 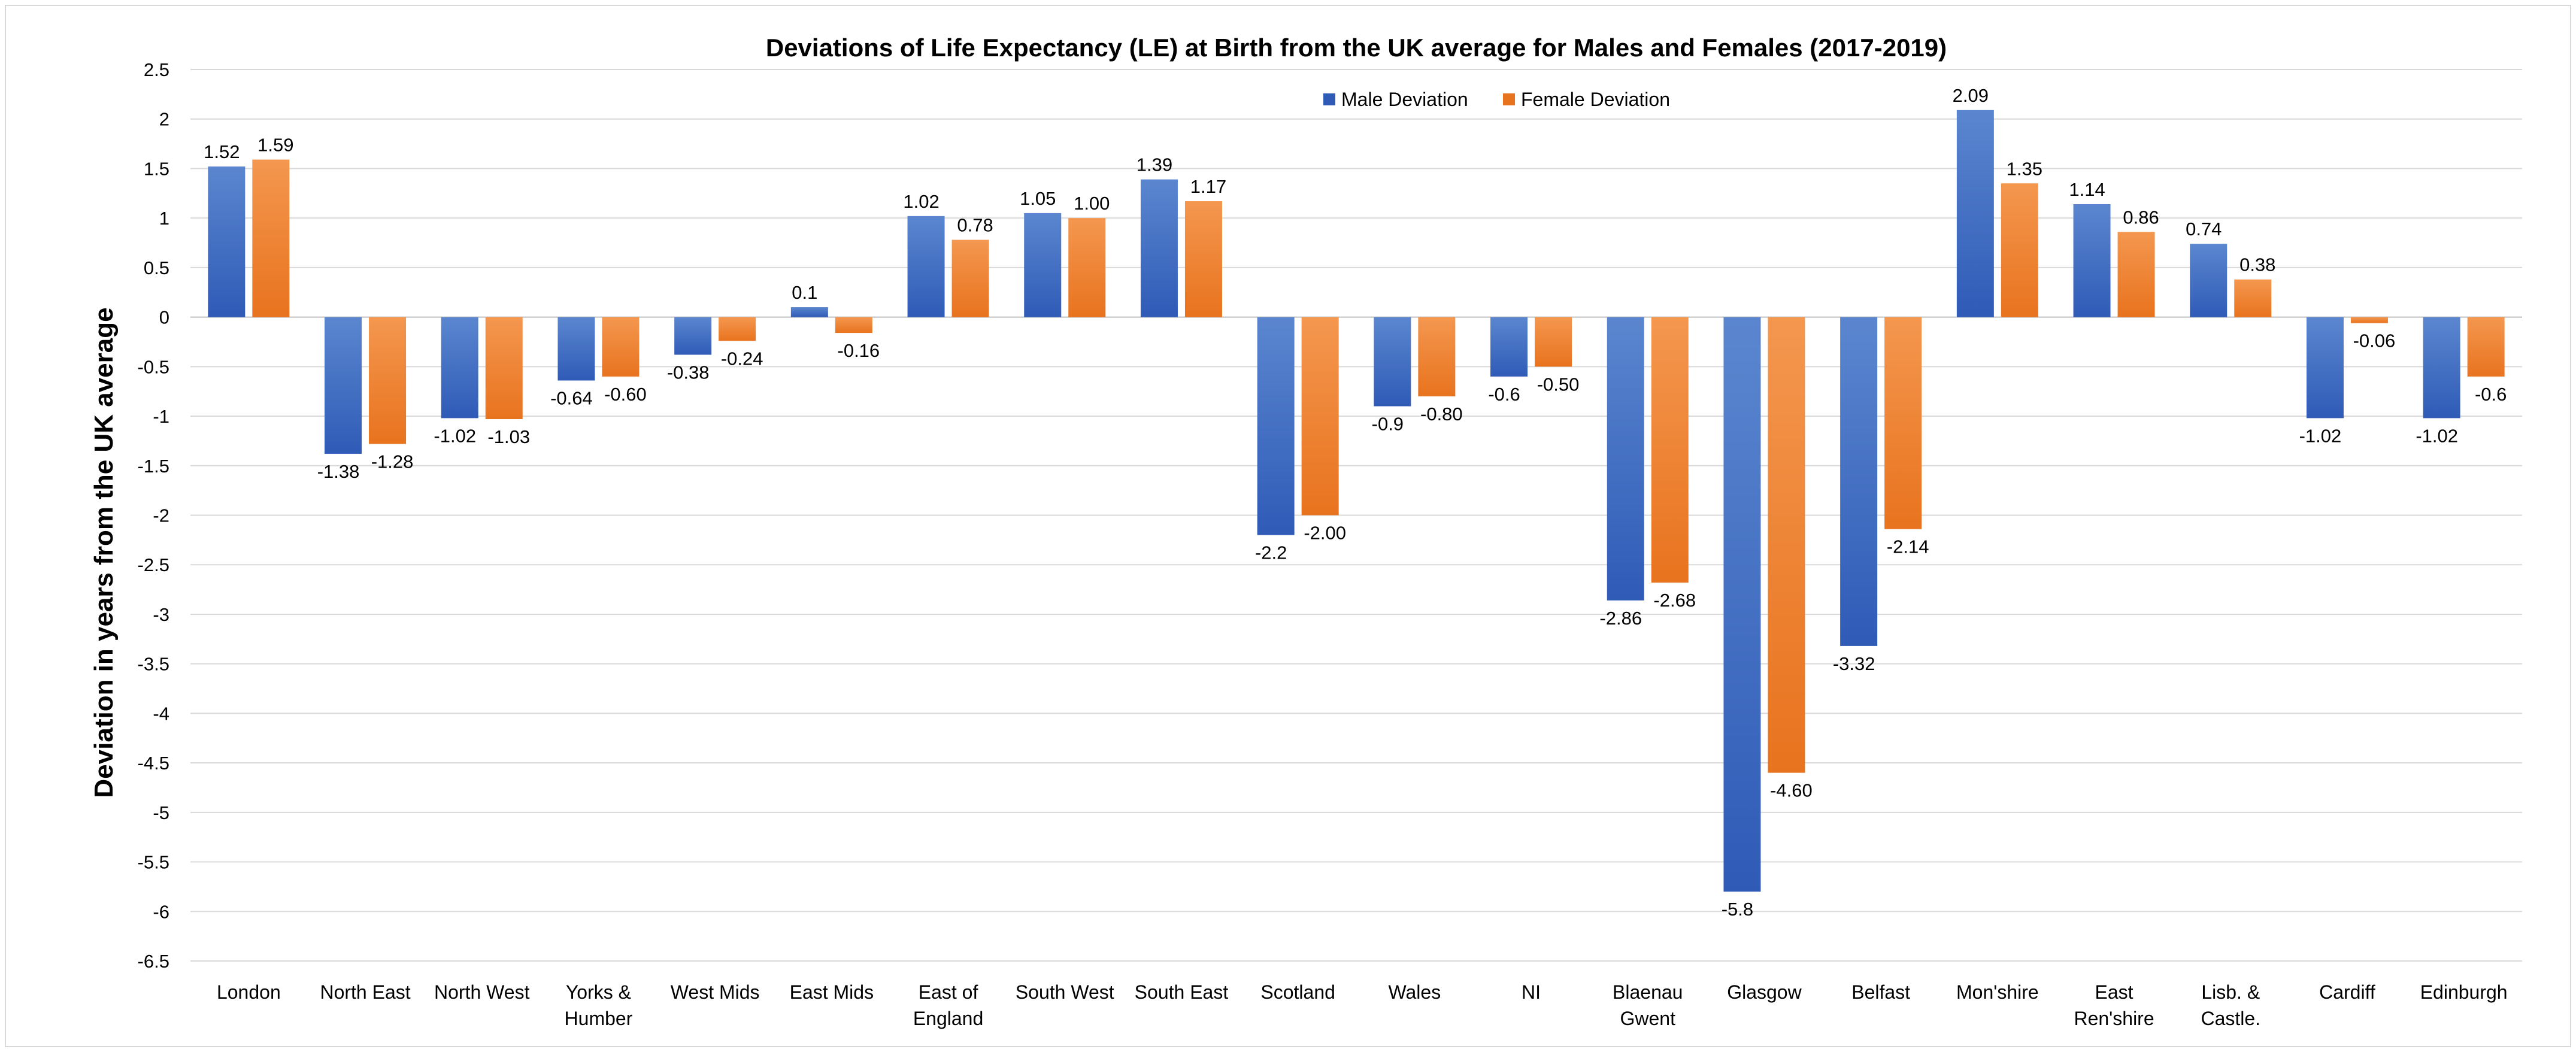 I want to click on male-data-label: -2.86, so click(x=1620, y=619).